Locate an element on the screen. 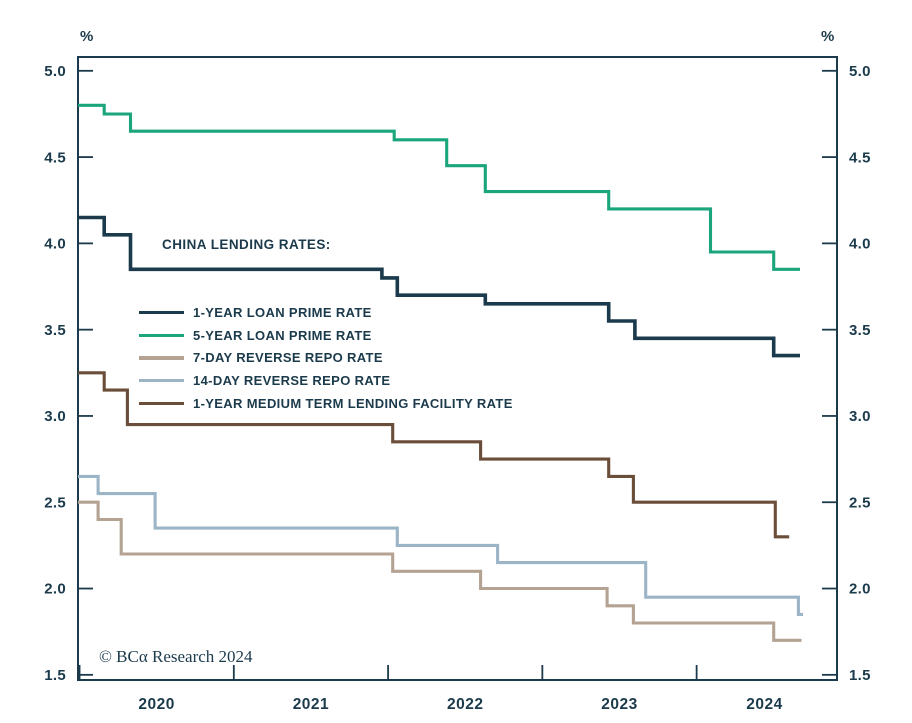  y-tick-label-right-2.0: 2.0 is located at coordinates (860, 589).